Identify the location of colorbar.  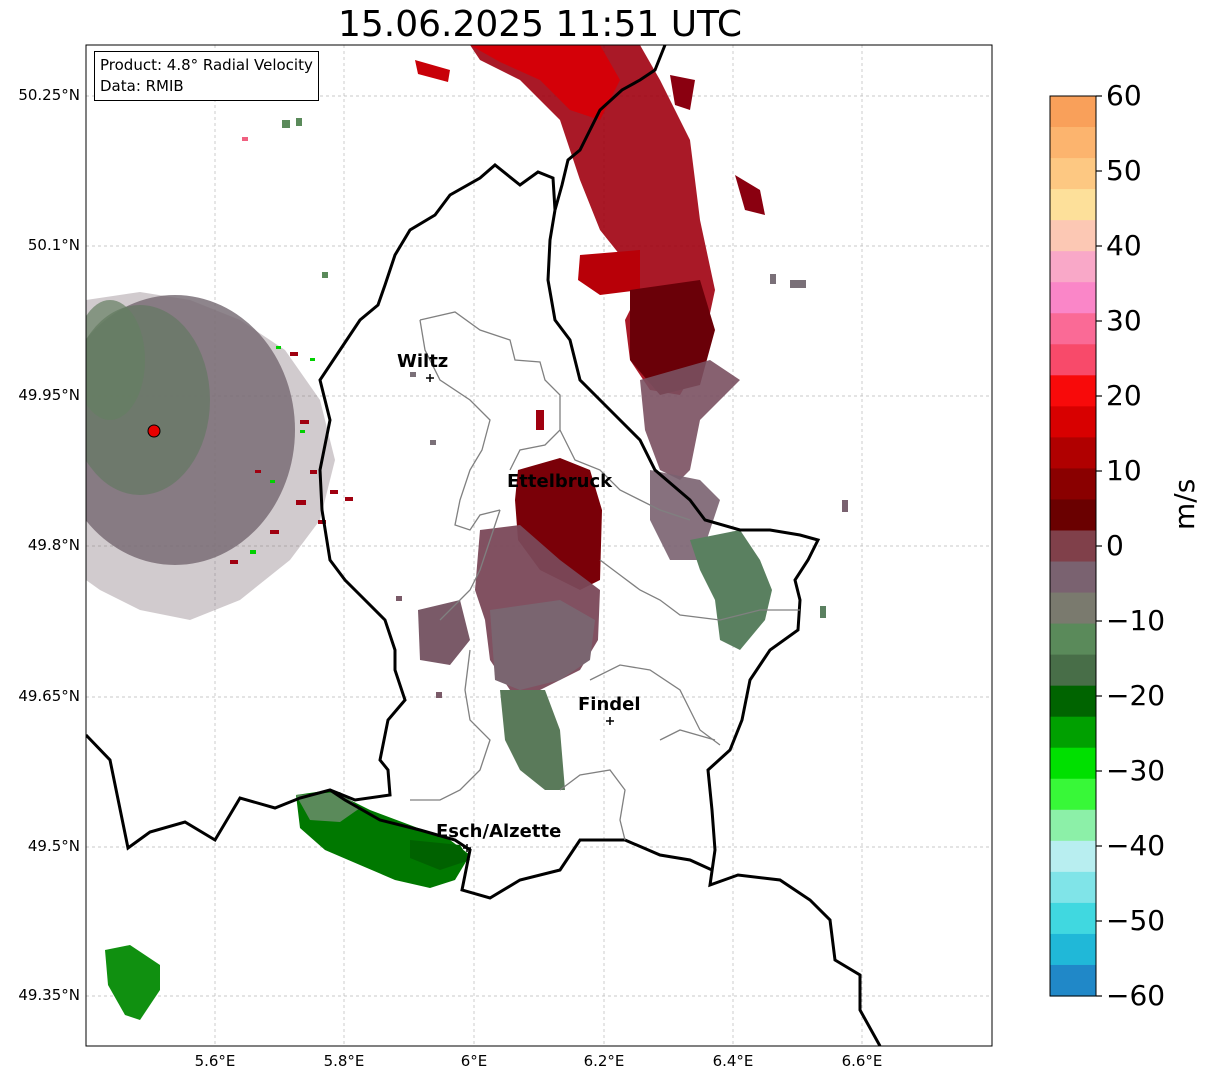
(1073, 546).